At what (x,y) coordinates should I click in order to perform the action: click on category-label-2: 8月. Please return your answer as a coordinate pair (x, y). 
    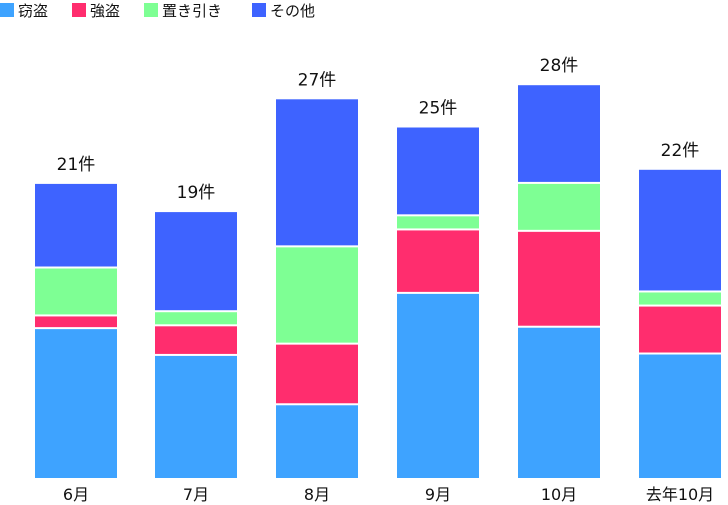
    Looking at the image, I should click on (317, 494).